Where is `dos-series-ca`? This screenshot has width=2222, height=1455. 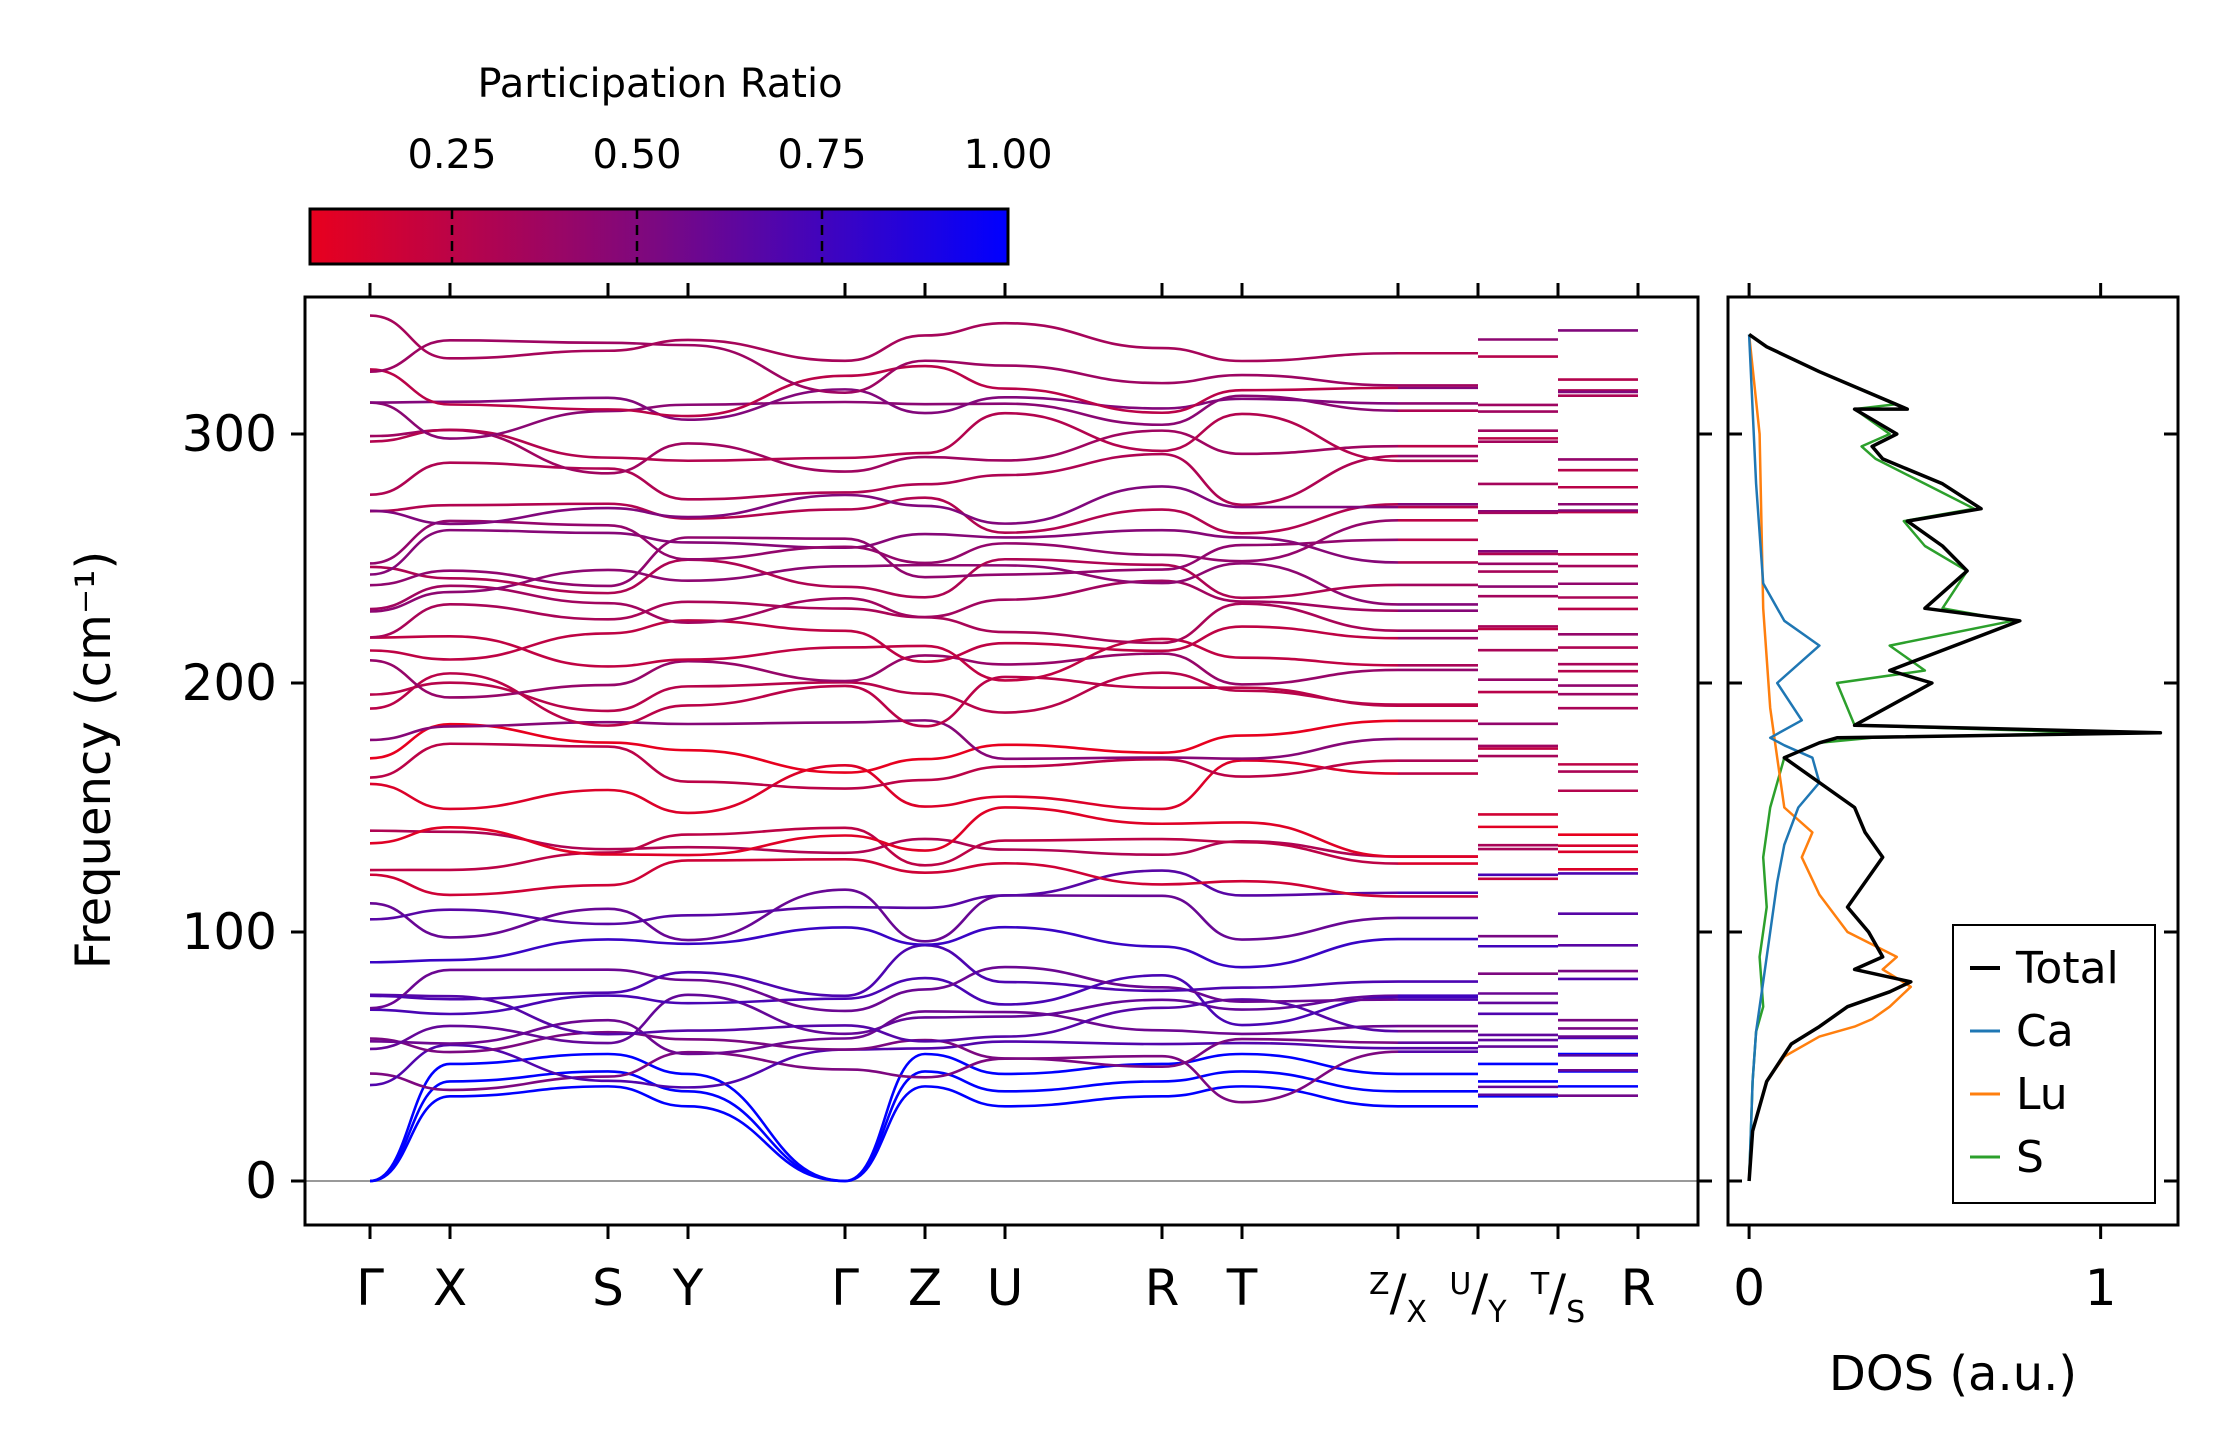 dos-series-ca is located at coordinates (1784, 758).